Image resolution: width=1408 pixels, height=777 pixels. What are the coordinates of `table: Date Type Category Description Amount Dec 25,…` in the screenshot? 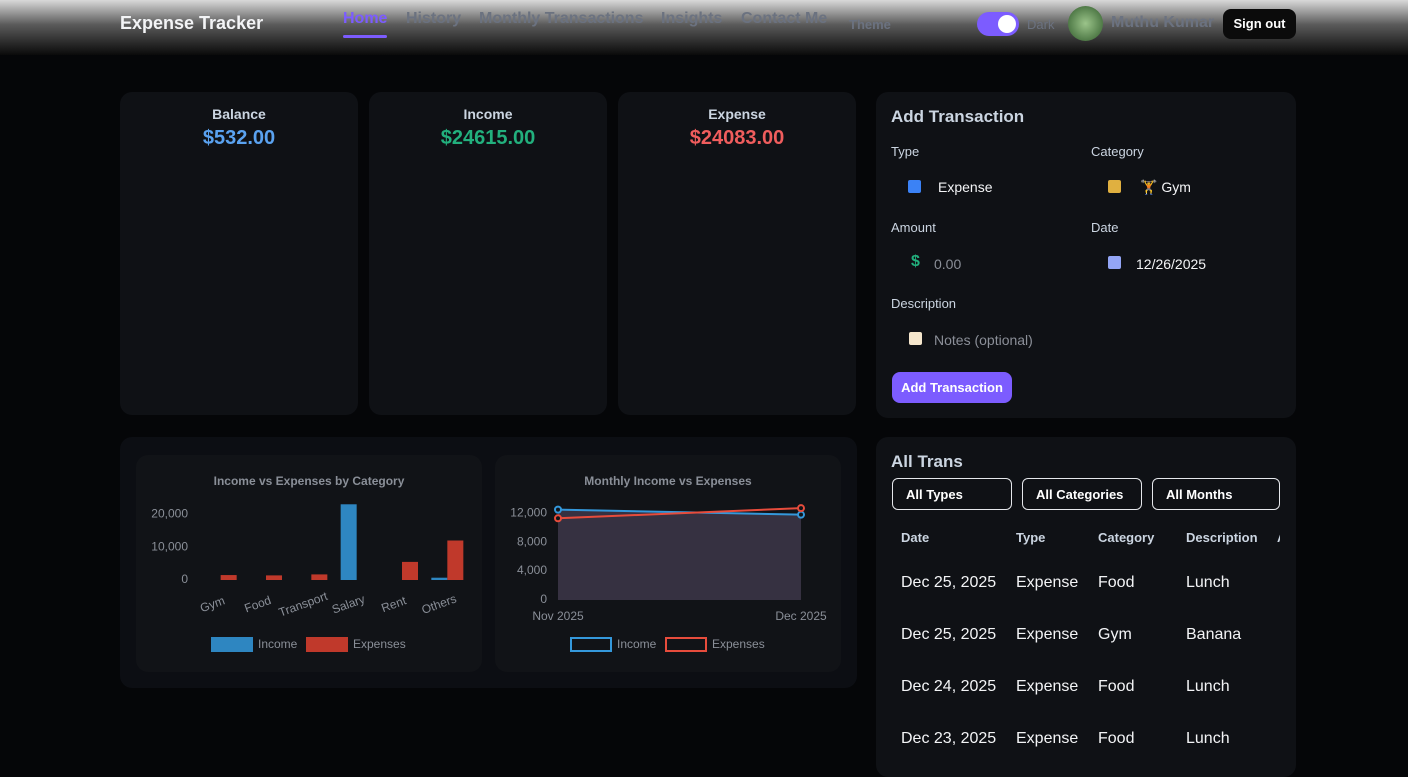 It's located at (1078, 638).